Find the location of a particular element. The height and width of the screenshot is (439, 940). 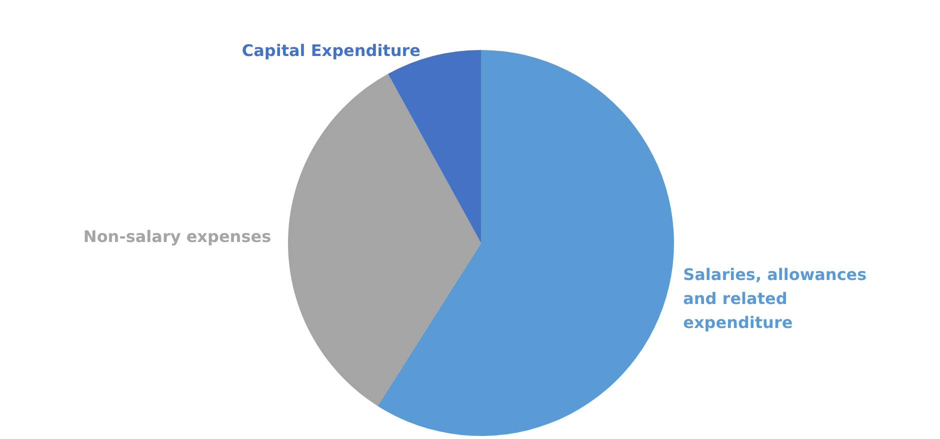

slice-label: Salaries, allowances and related expenditure is located at coordinates (777, 298).